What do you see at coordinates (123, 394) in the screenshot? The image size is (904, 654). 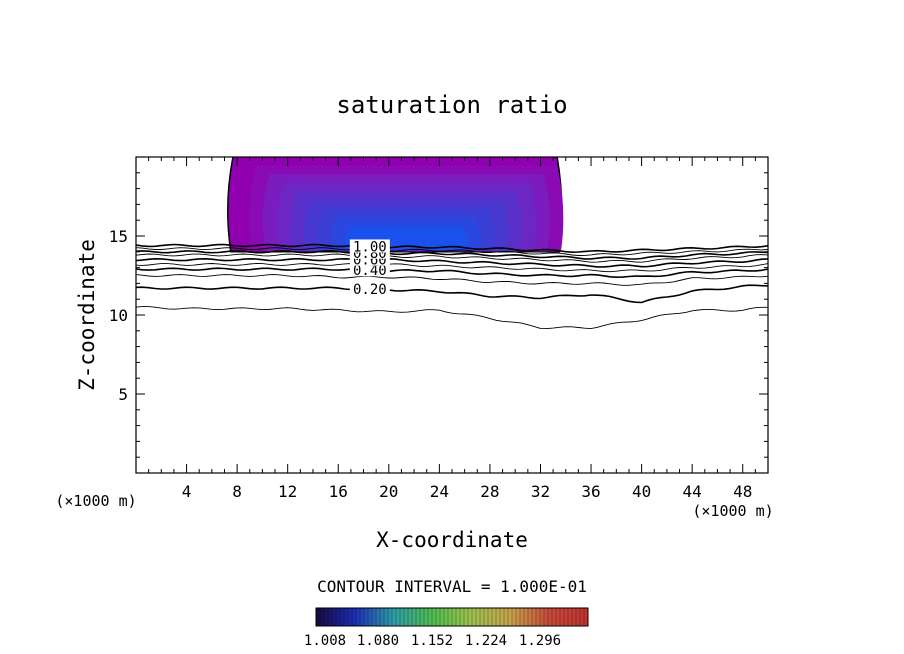 I see `y-tick-label: 5` at bounding box center [123, 394].